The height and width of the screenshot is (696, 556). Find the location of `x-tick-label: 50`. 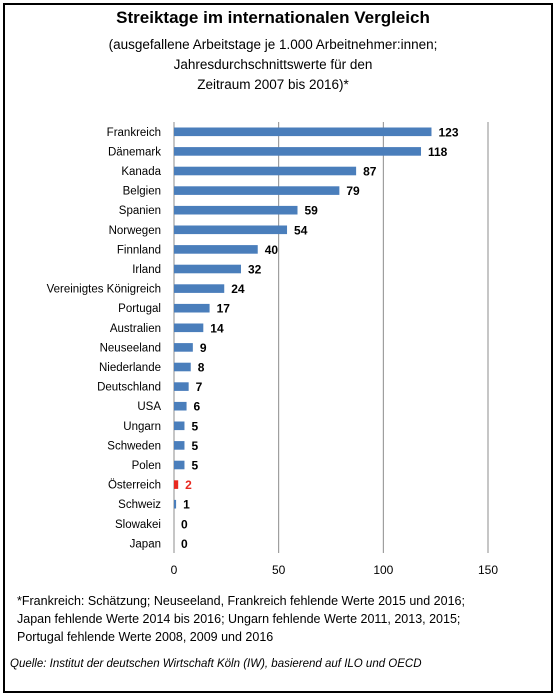

x-tick-label: 50 is located at coordinates (279, 570).